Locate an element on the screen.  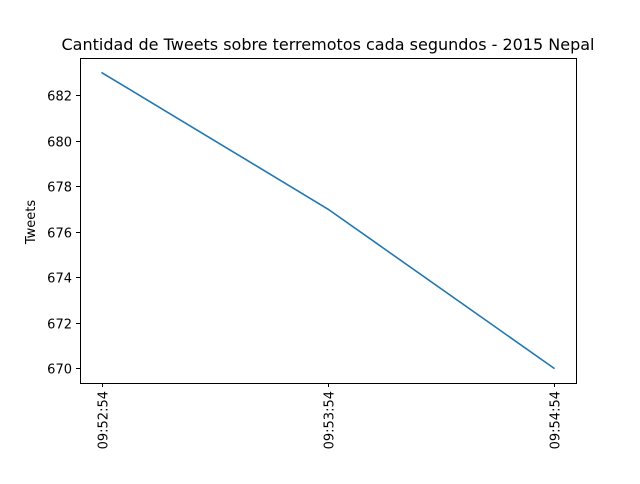
x-tick-label: 09:54:54 is located at coordinates (556, 420).